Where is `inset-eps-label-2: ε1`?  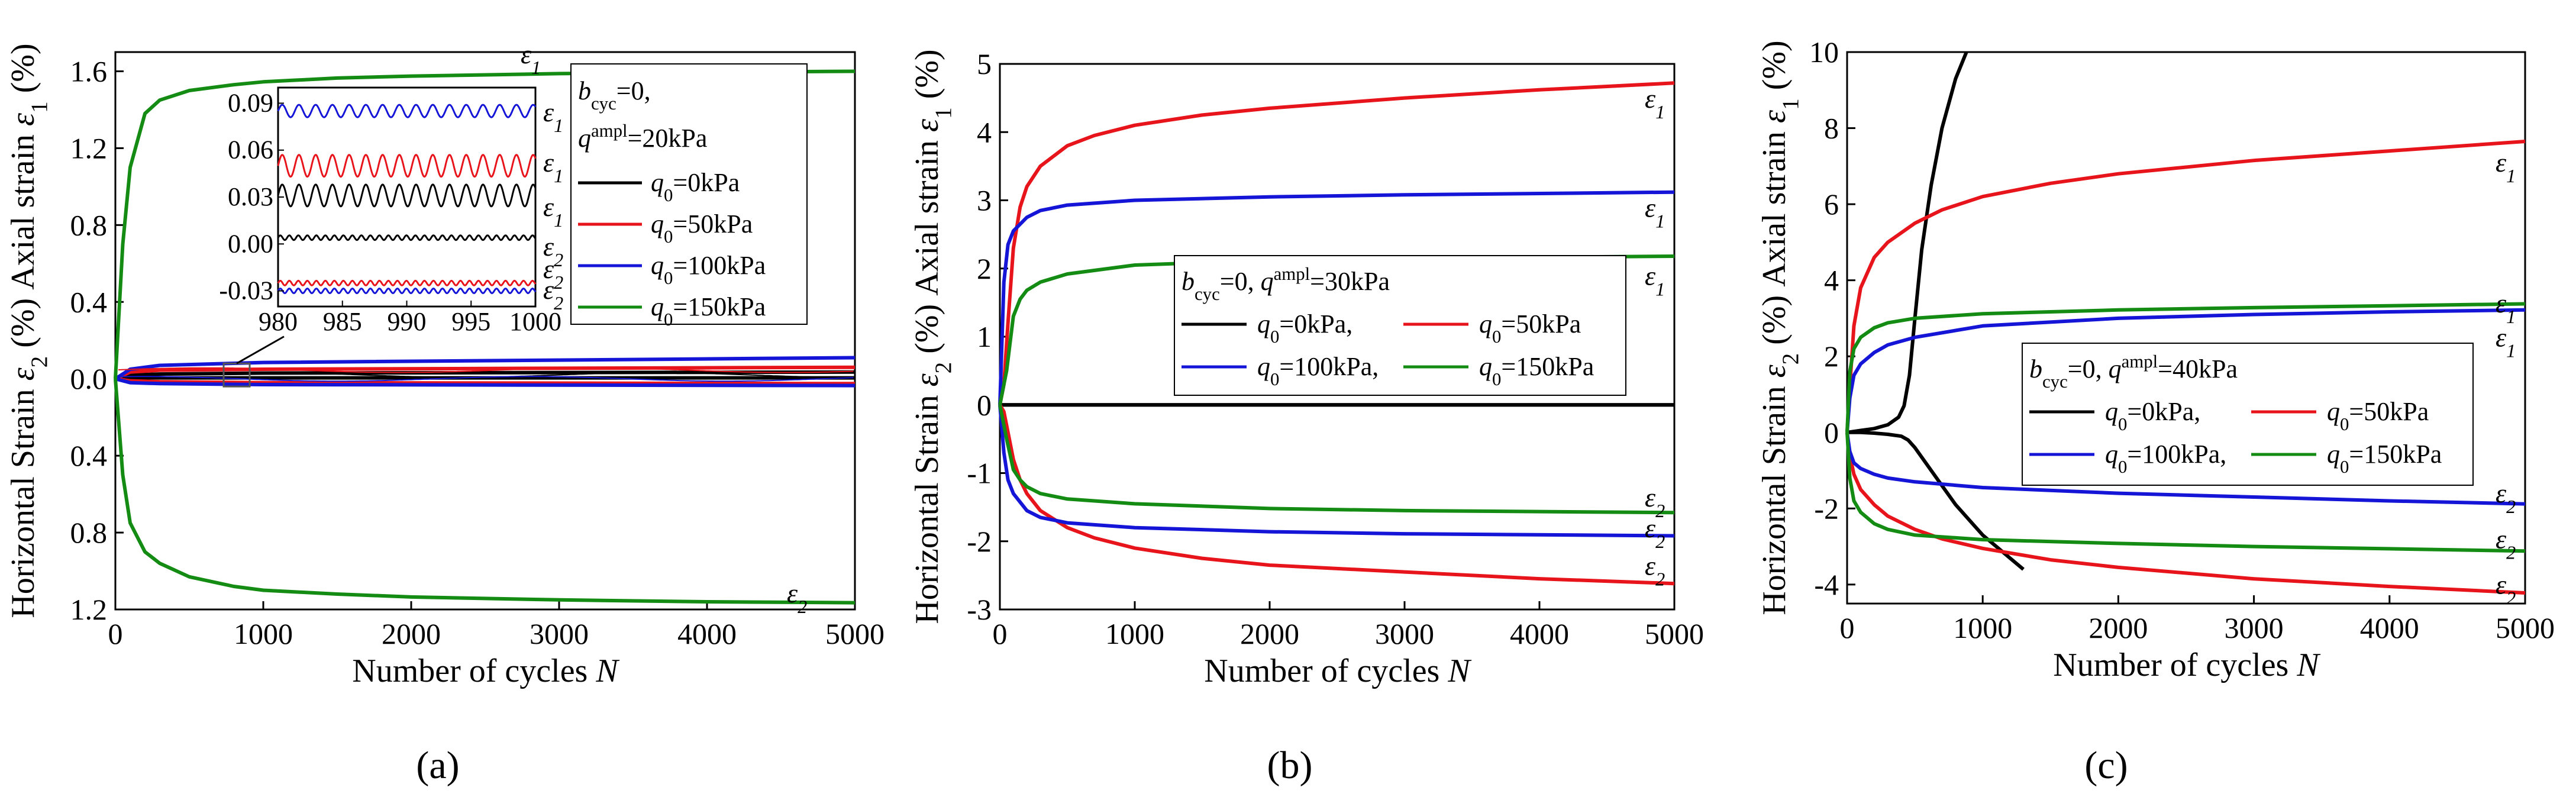
inset-eps-label-2: ε1 is located at coordinates (553, 211).